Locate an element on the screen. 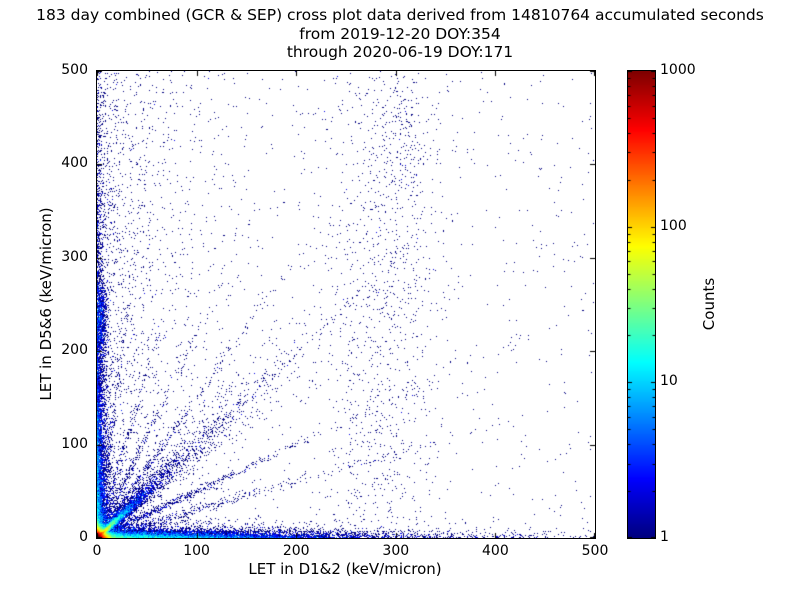 Image resolution: width=800 pixels, height=600 pixels. colorbar-label: Counts is located at coordinates (709, 304).